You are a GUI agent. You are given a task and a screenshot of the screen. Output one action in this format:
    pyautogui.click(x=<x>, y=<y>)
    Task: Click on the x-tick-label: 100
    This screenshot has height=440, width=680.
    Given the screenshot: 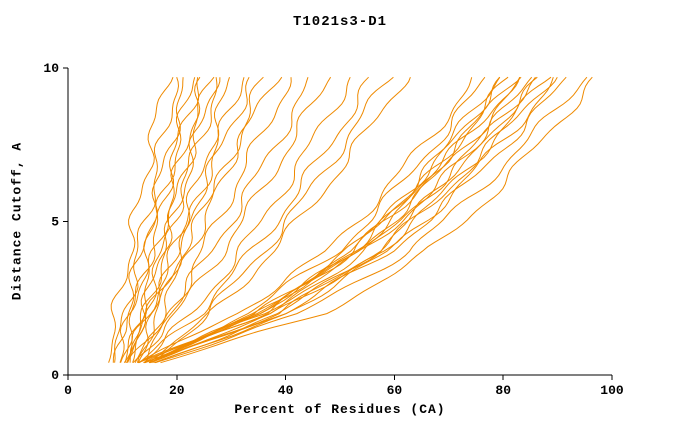 What is the action you would take?
    pyautogui.click(x=612, y=390)
    